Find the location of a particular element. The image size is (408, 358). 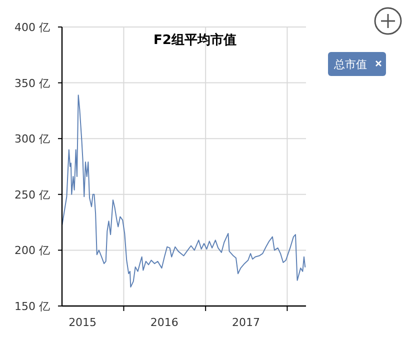

legend: 总市值 is located at coordinates (357, 64).